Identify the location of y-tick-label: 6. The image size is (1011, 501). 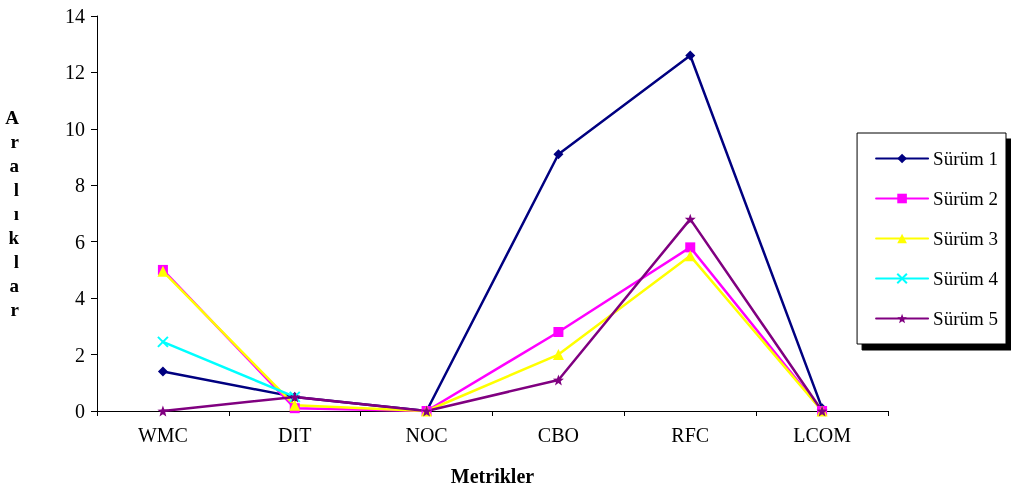
(80, 241).